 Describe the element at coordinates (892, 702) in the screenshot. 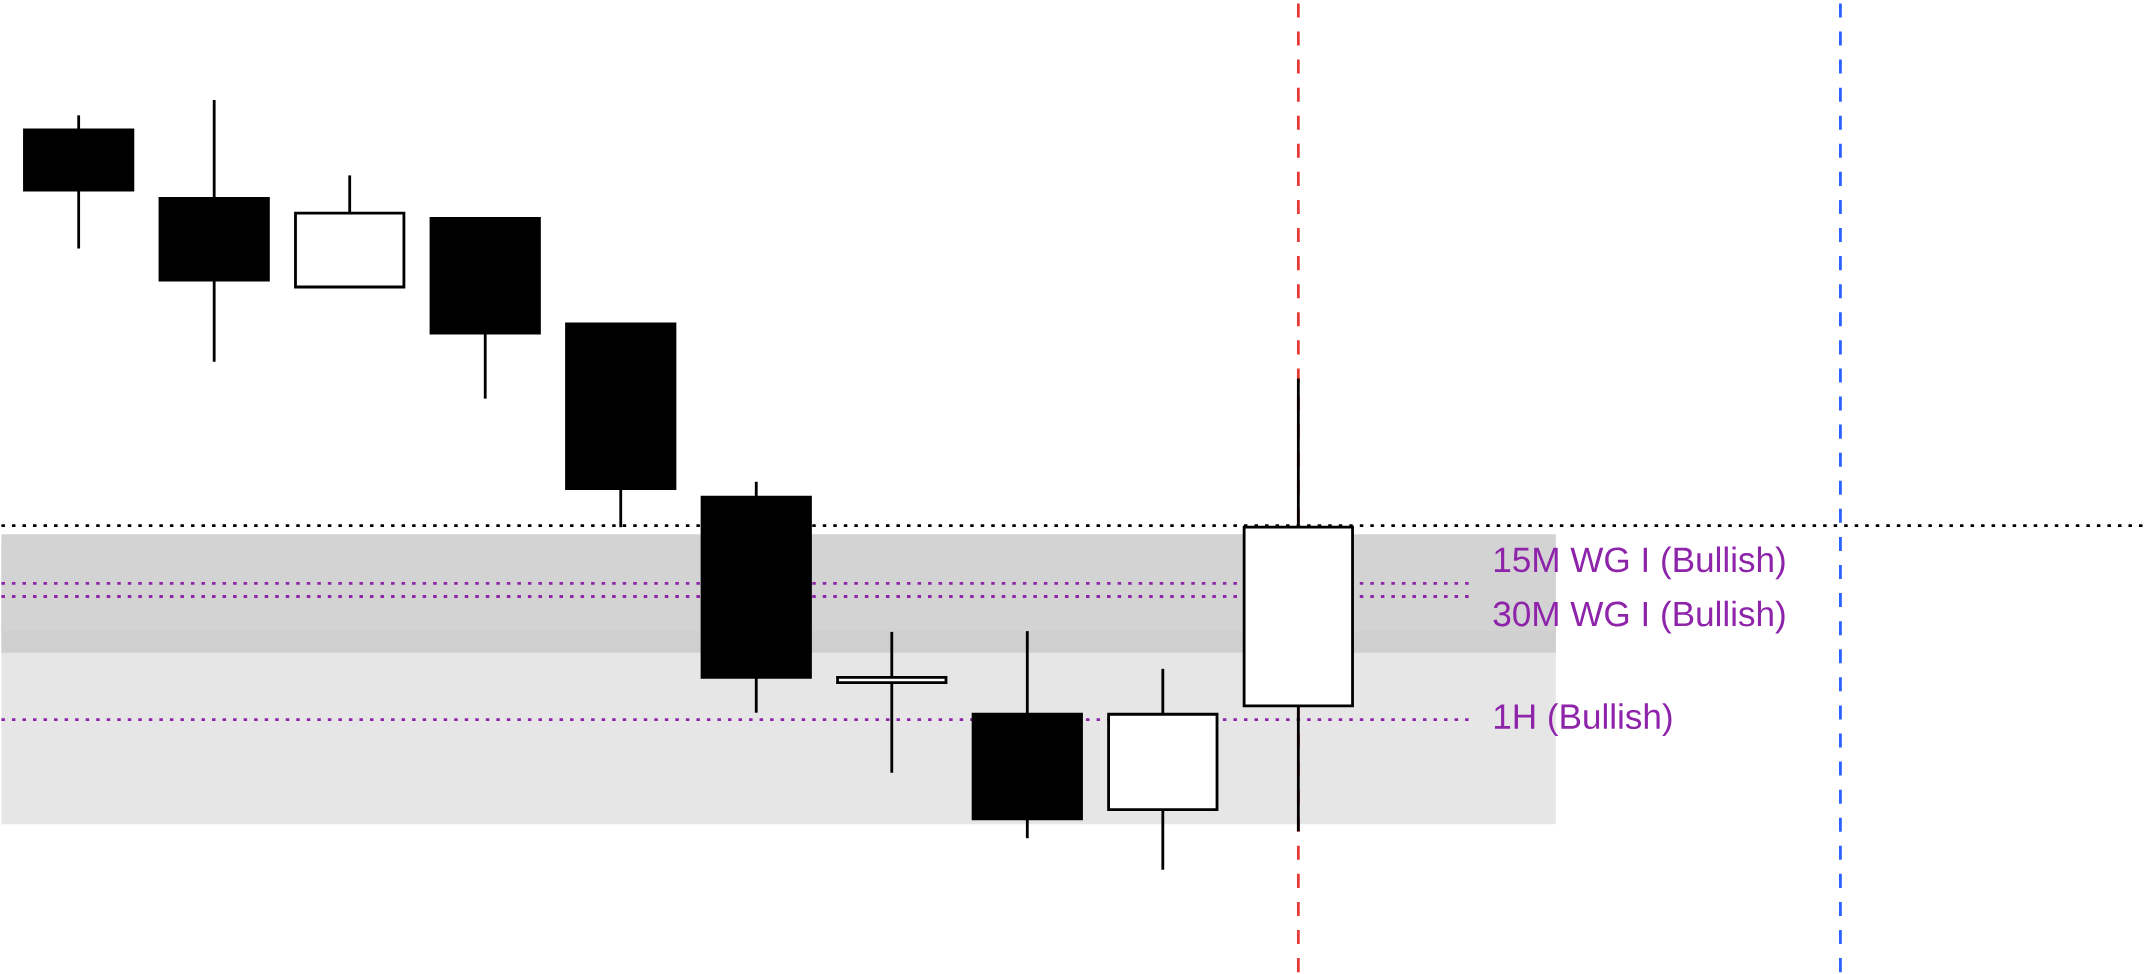

I see `candlestick` at that location.